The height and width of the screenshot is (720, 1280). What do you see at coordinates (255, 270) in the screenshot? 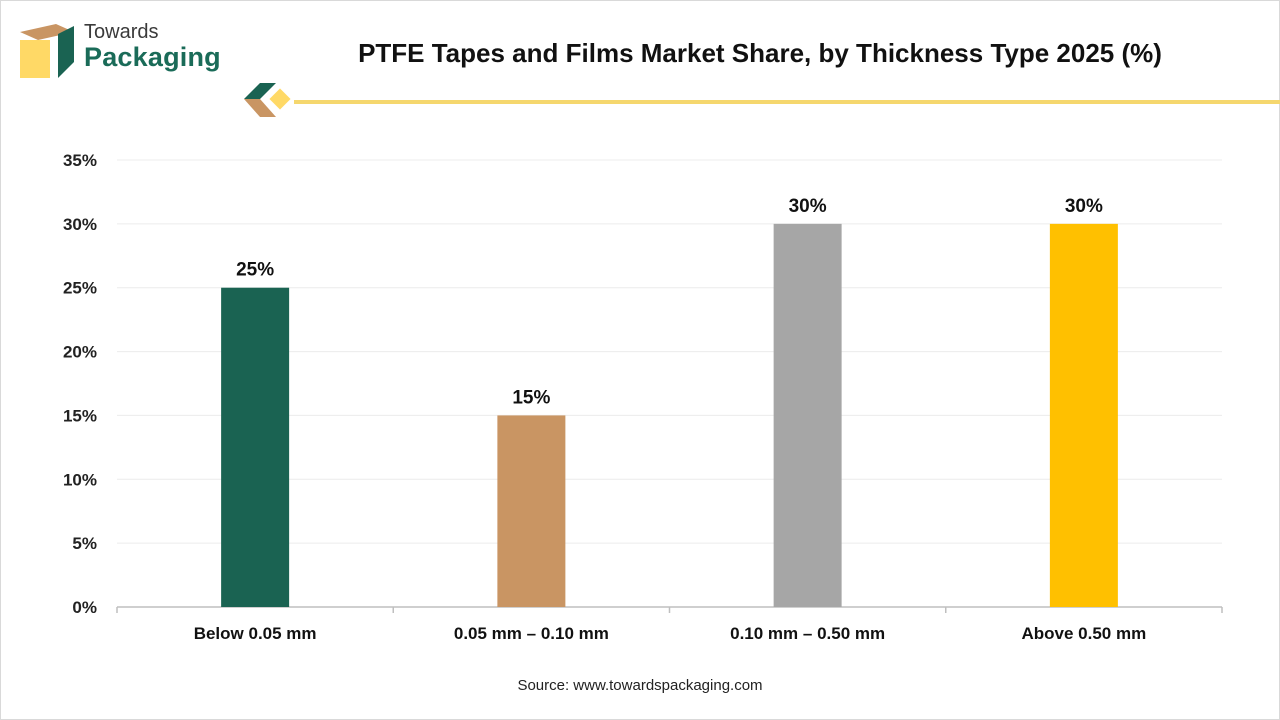
I see `data-label: 25%` at bounding box center [255, 270].